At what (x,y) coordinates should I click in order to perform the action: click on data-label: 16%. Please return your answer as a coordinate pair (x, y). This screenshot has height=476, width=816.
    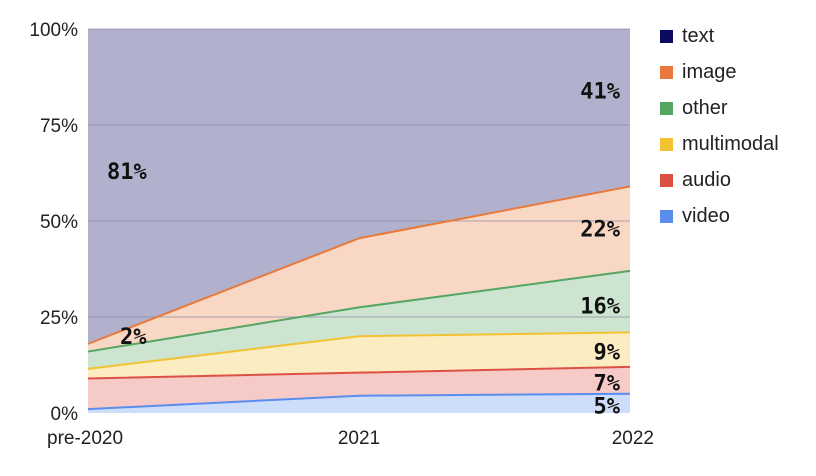
    Looking at the image, I should click on (600, 306).